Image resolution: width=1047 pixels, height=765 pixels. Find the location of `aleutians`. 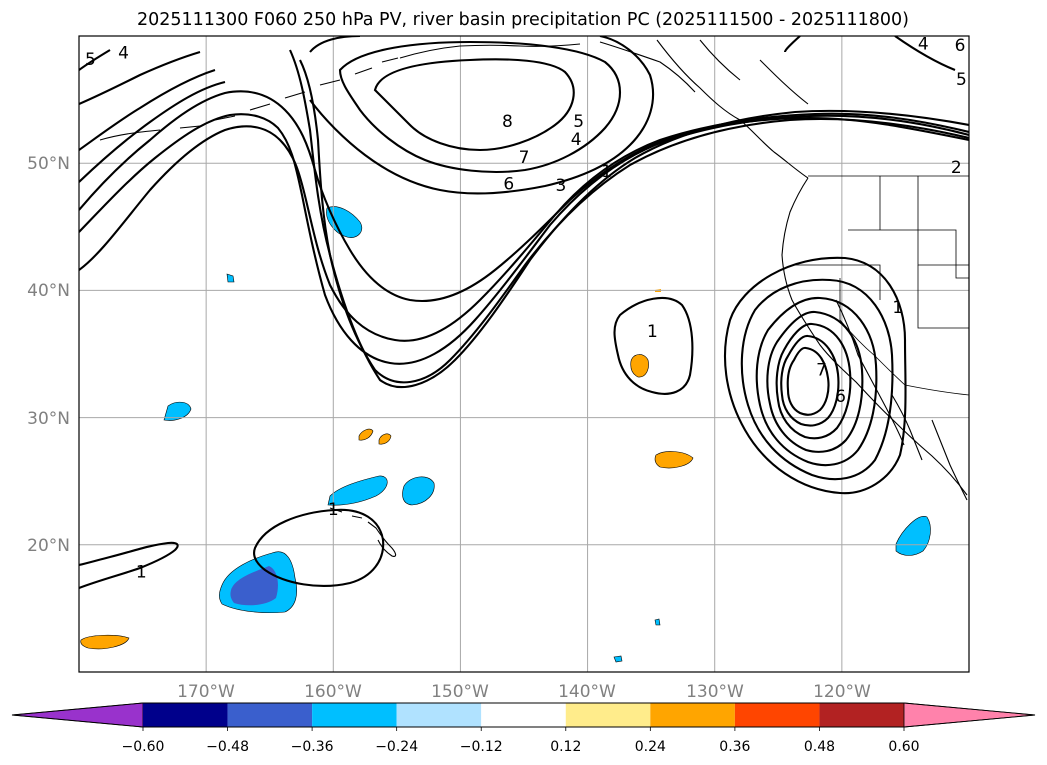

aleutians is located at coordinates (249, 99).